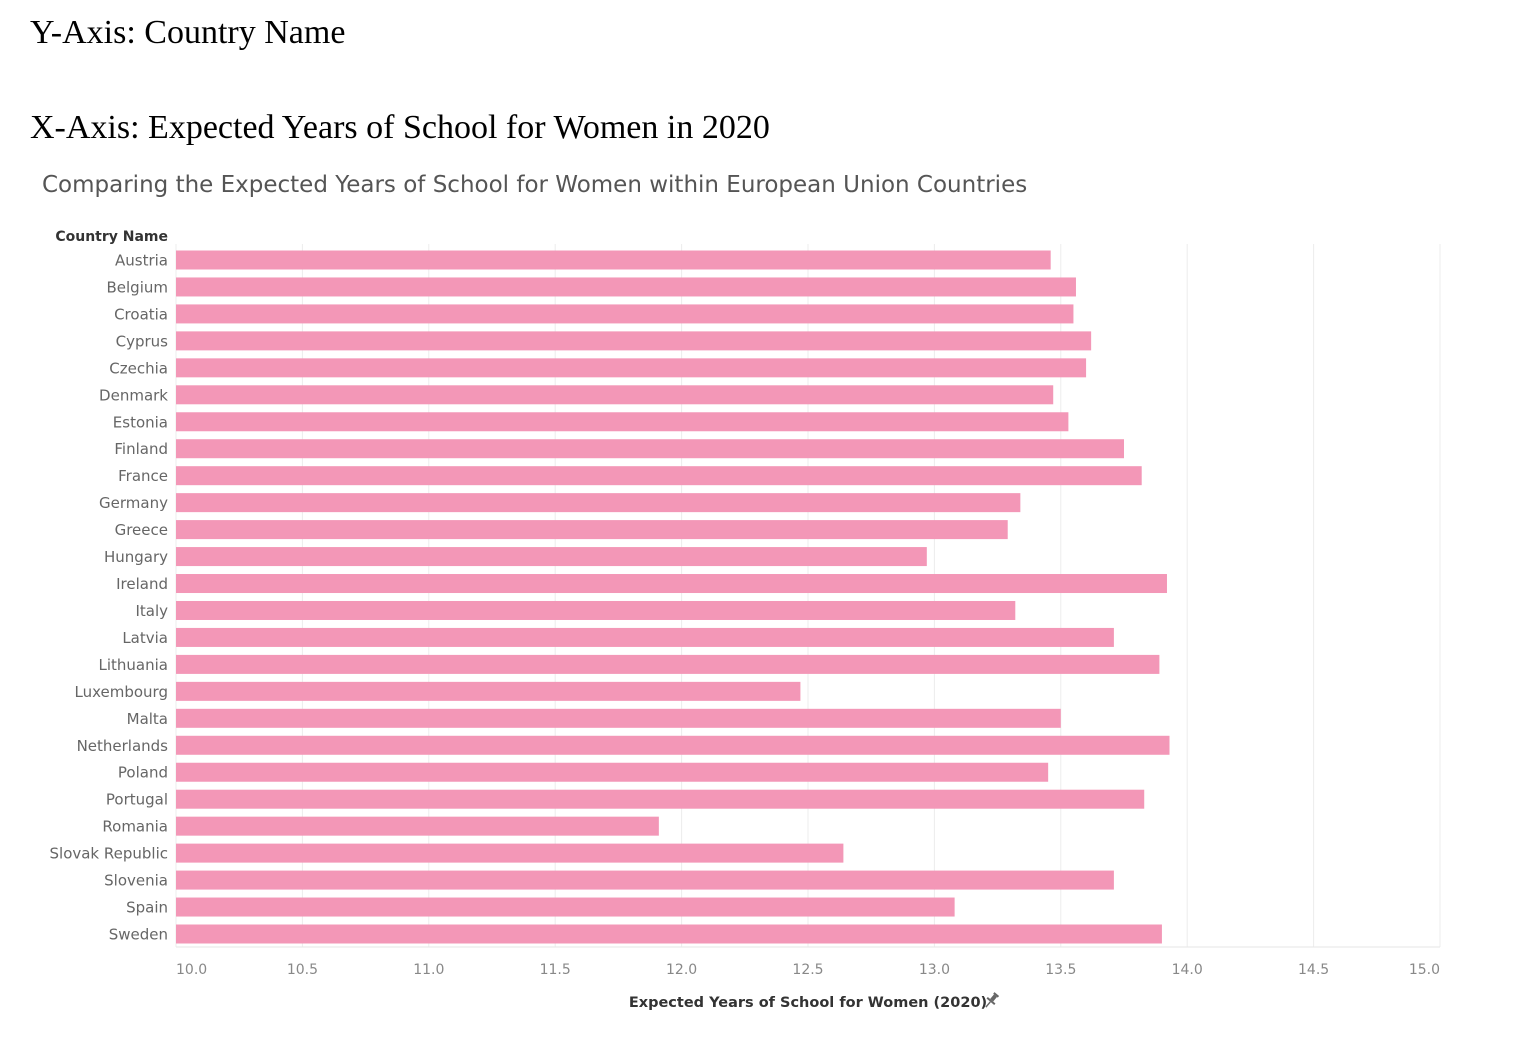 The height and width of the screenshot is (1048, 1514). What do you see at coordinates (991, 1001) in the screenshot?
I see `pin-icon` at bounding box center [991, 1001].